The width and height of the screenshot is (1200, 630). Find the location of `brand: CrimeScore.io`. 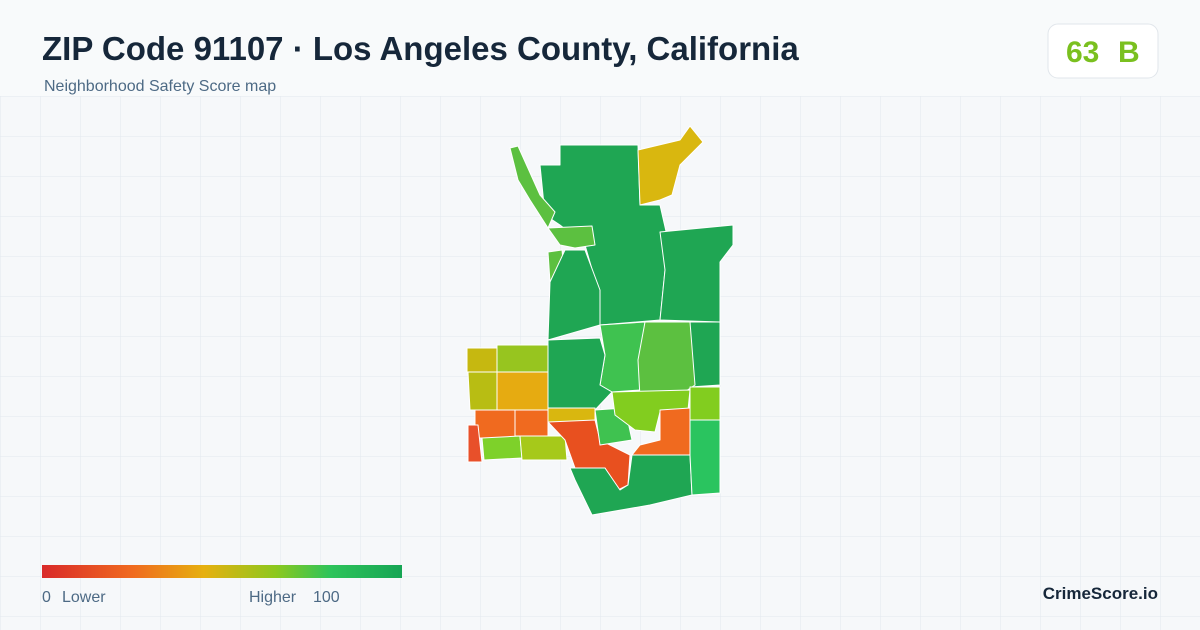

brand: CrimeScore.io is located at coordinates (1100, 593).